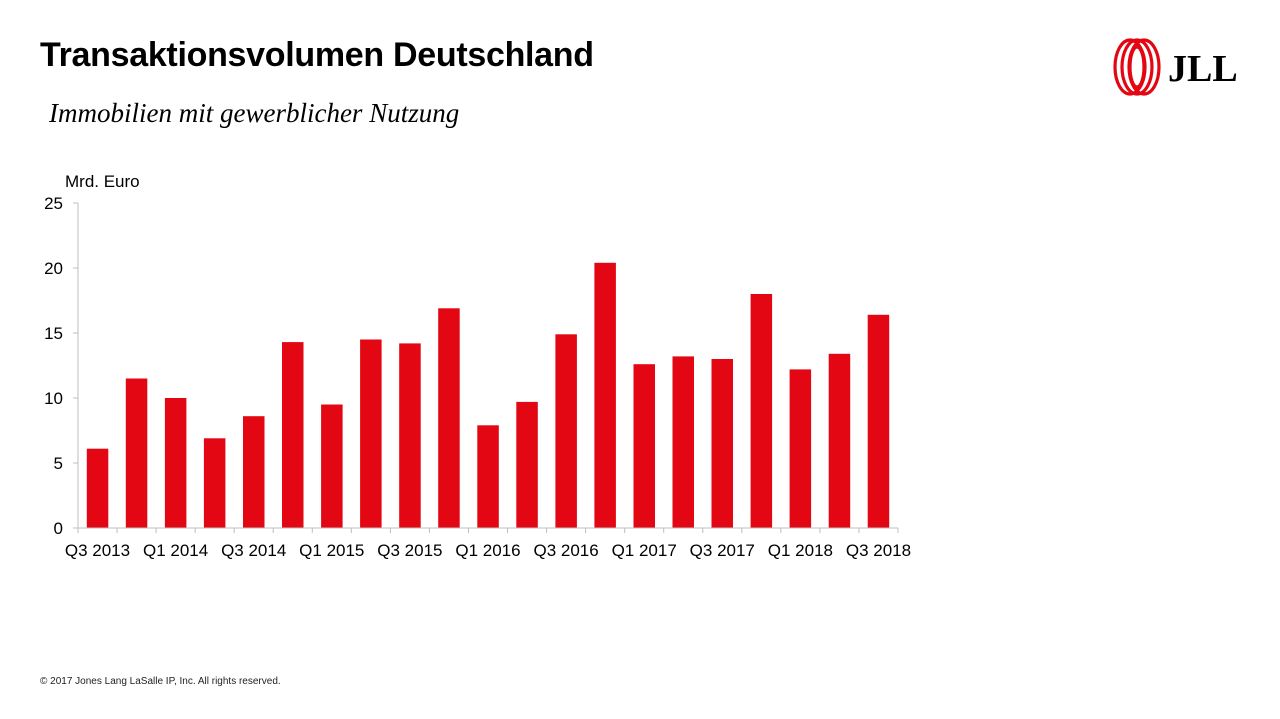 The height and width of the screenshot is (719, 1280). What do you see at coordinates (175, 550) in the screenshot?
I see `x-tick-label: Q1 2014` at bounding box center [175, 550].